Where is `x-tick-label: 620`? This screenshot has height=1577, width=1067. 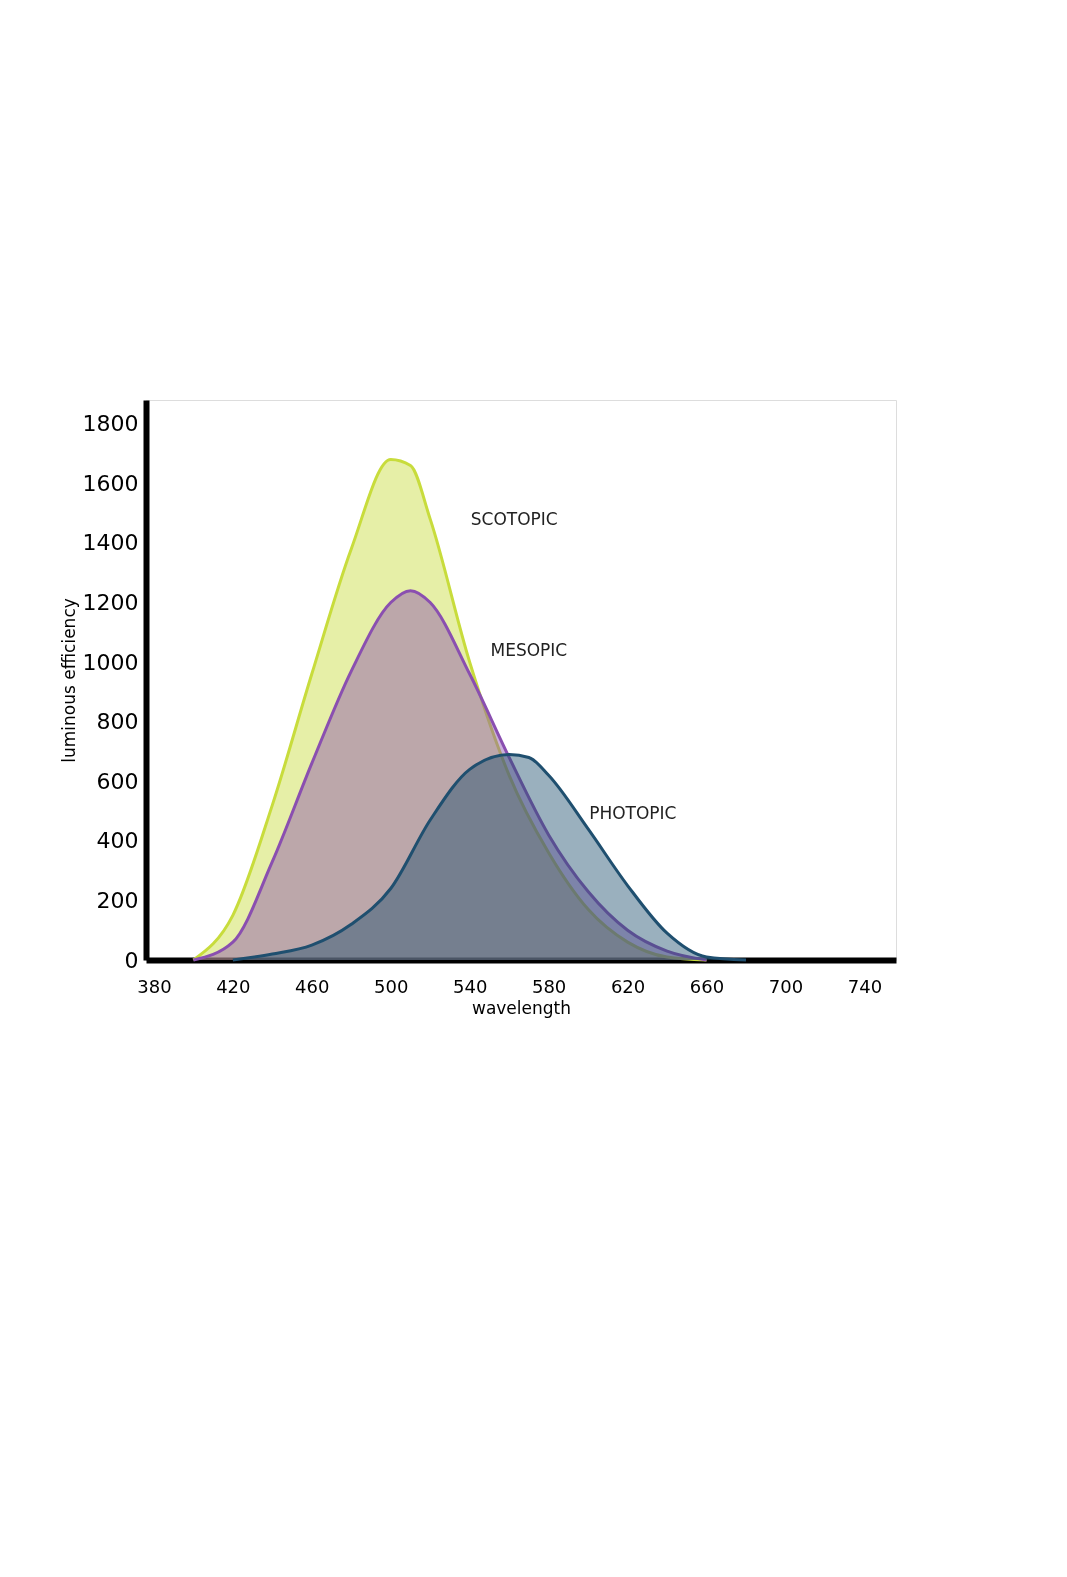
x-tick-label: 620 is located at coordinates (628, 986).